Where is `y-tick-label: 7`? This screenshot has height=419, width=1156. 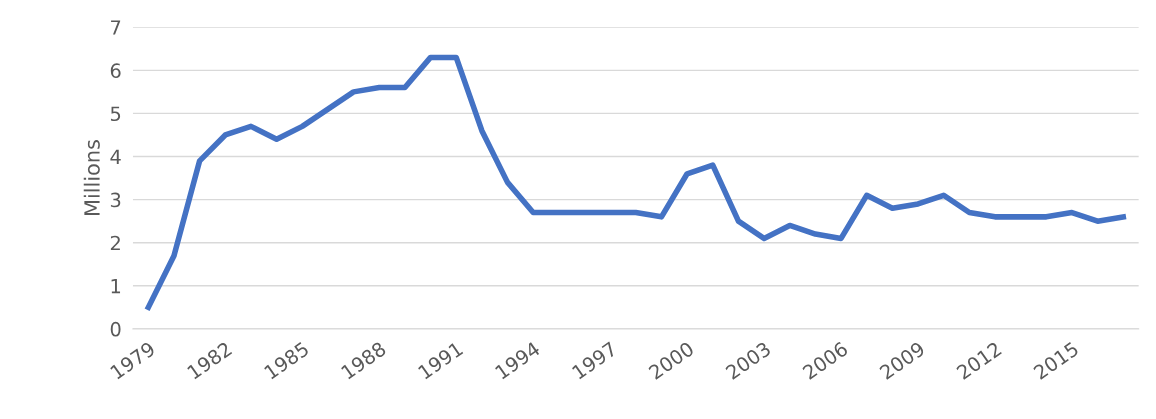 y-tick-label: 7 is located at coordinates (116, 27).